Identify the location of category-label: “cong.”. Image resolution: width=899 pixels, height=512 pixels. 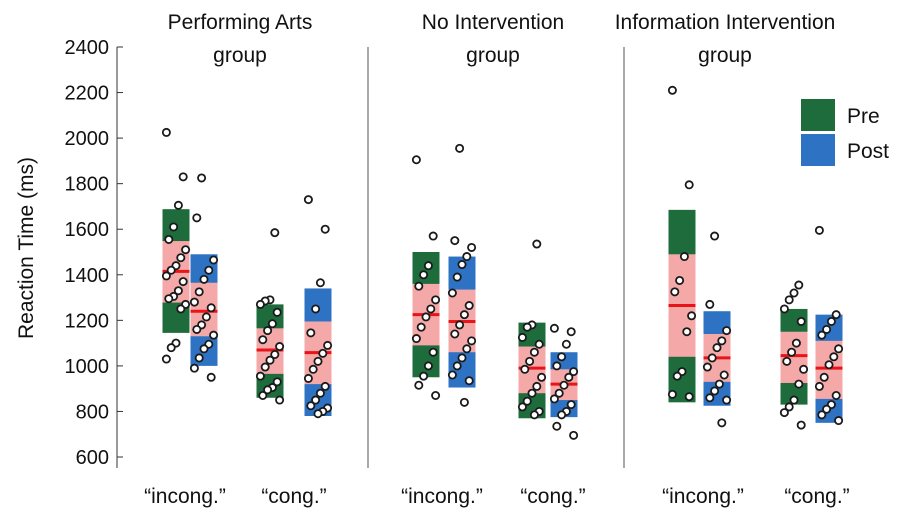
(293, 496).